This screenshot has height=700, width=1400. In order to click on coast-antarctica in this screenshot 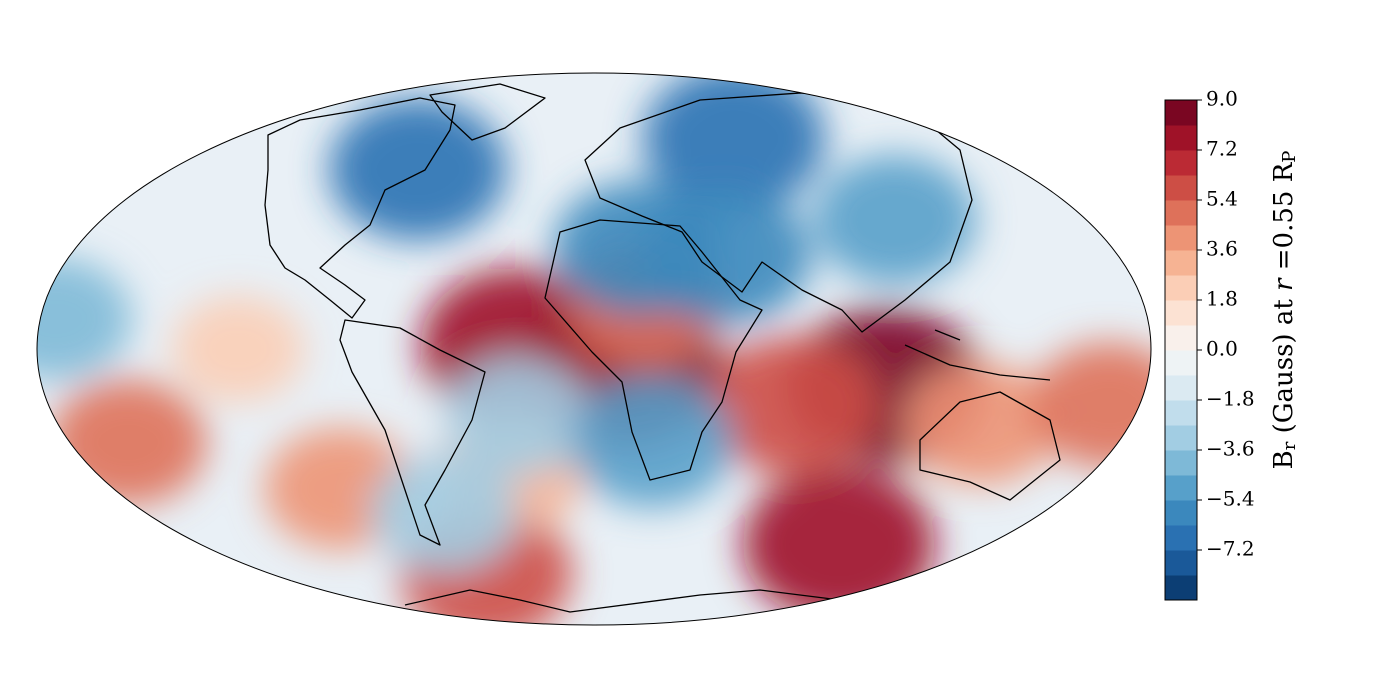, I will do `click(622, 601)`.